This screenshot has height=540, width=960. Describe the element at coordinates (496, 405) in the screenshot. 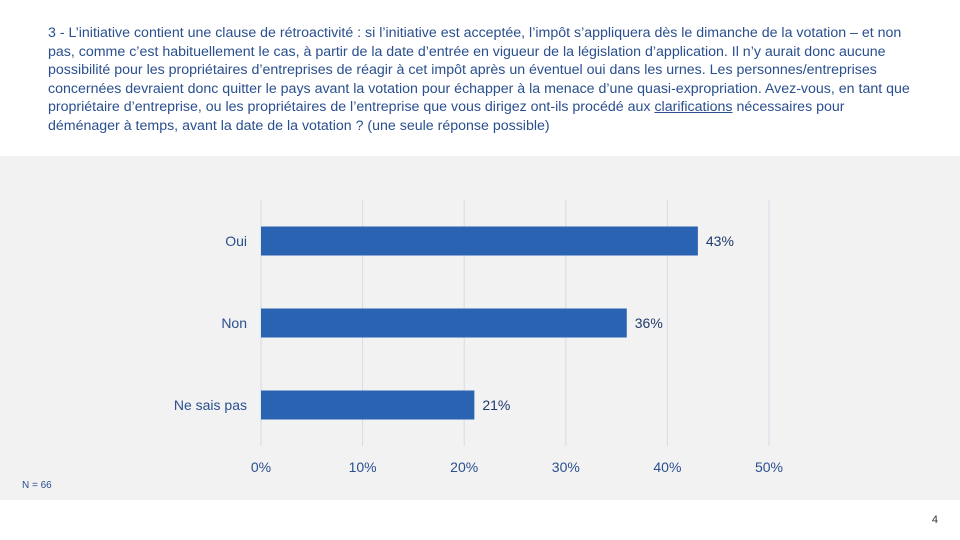

I see `data-label: 21%` at that location.